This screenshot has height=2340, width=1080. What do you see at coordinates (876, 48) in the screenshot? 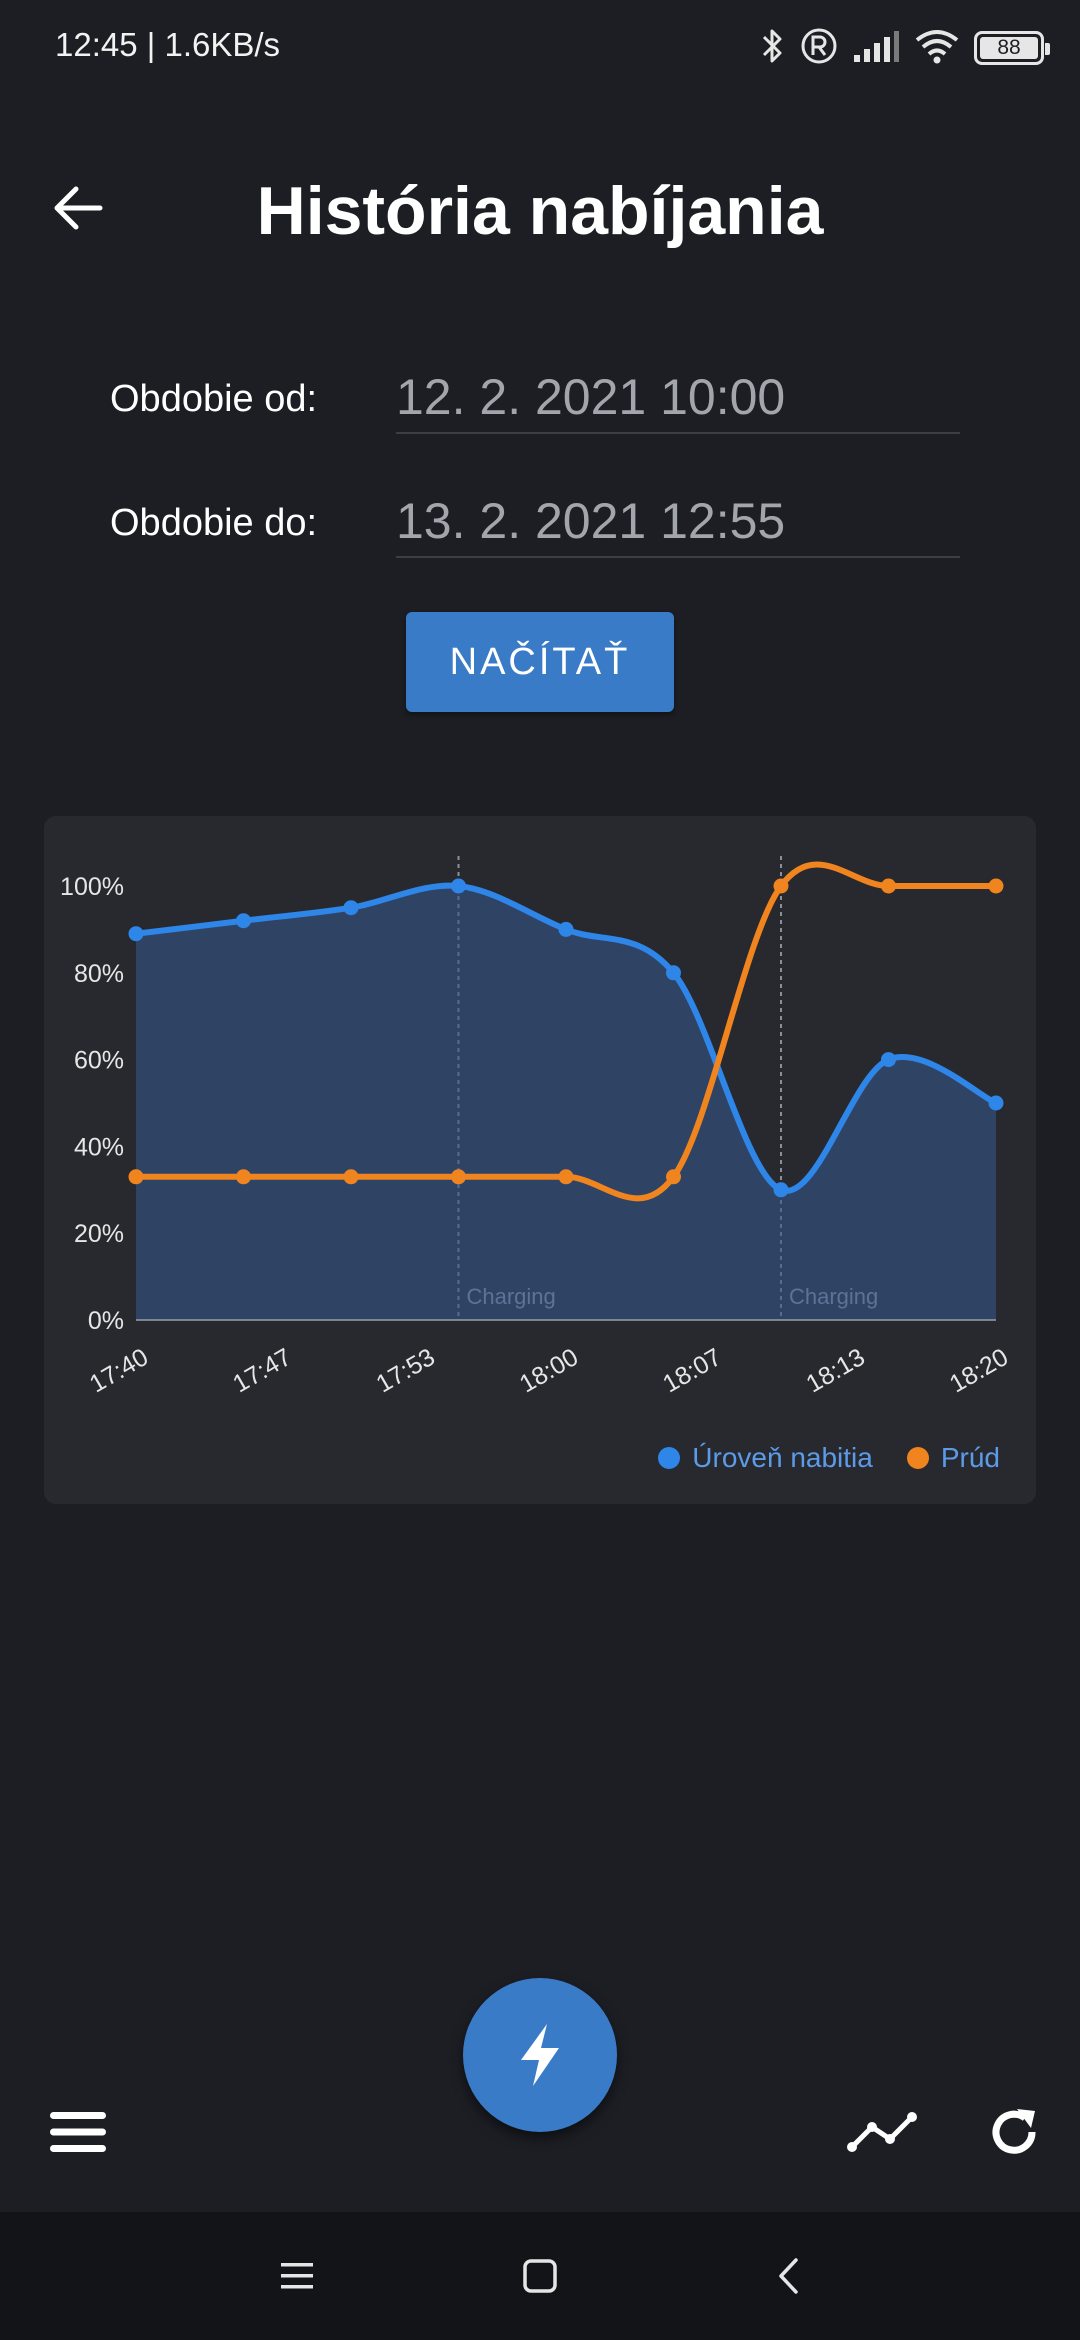
I see `signal-icon` at bounding box center [876, 48].